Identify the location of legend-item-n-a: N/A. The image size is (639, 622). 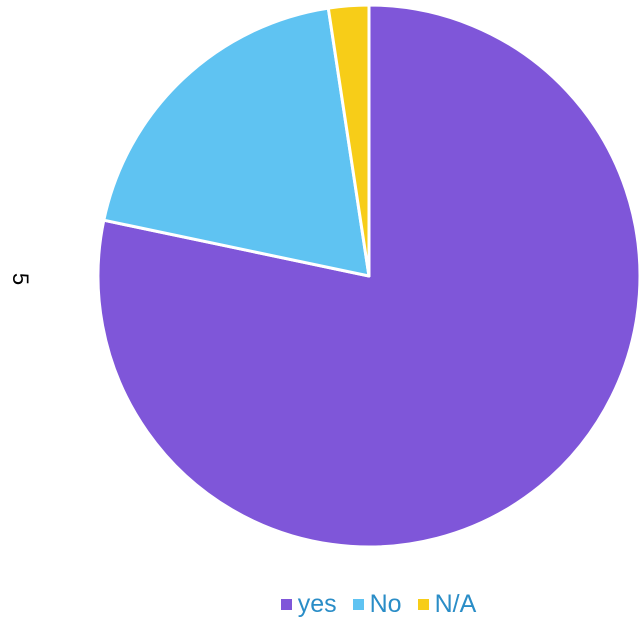
(447, 603).